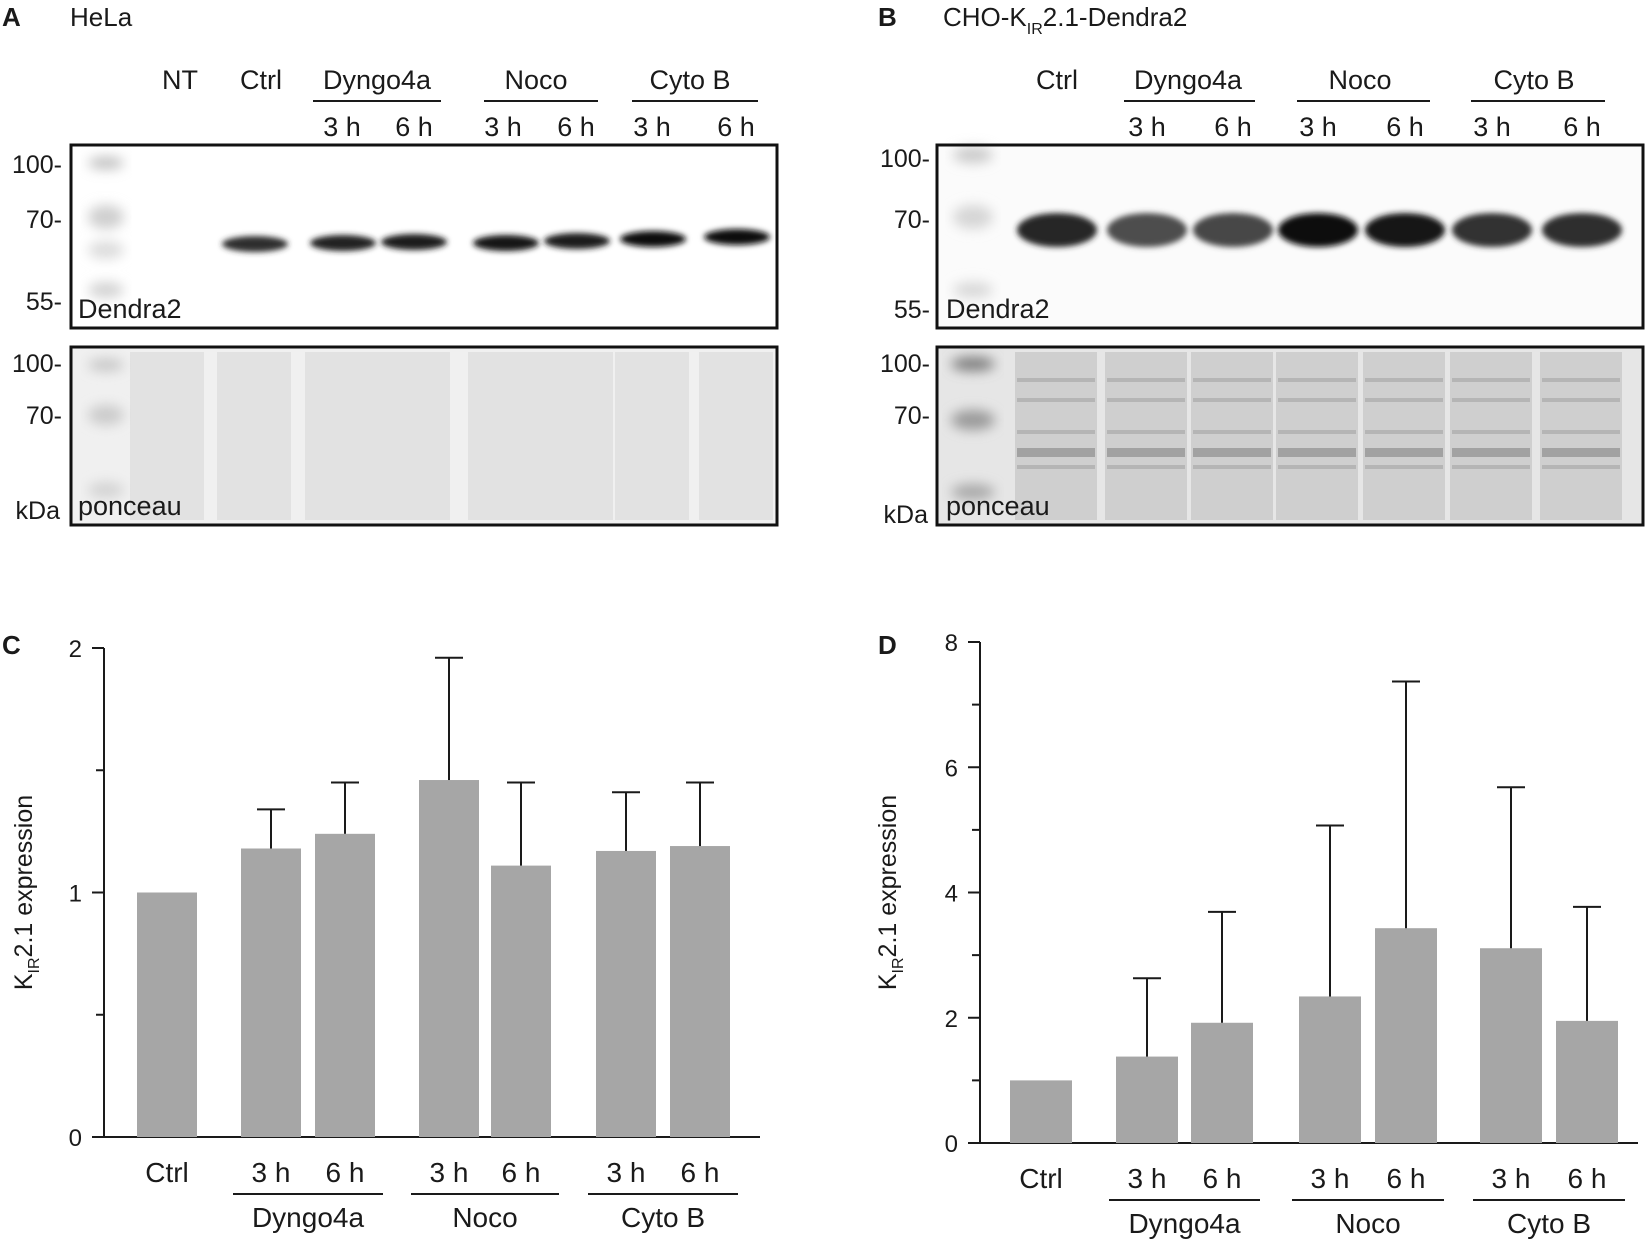 Image resolution: width=1650 pixels, height=1246 pixels. Describe the element at coordinates (1065, 20) in the screenshot. I see `panel-b-title: CHO-KIR2.1-Dendra2` at that location.